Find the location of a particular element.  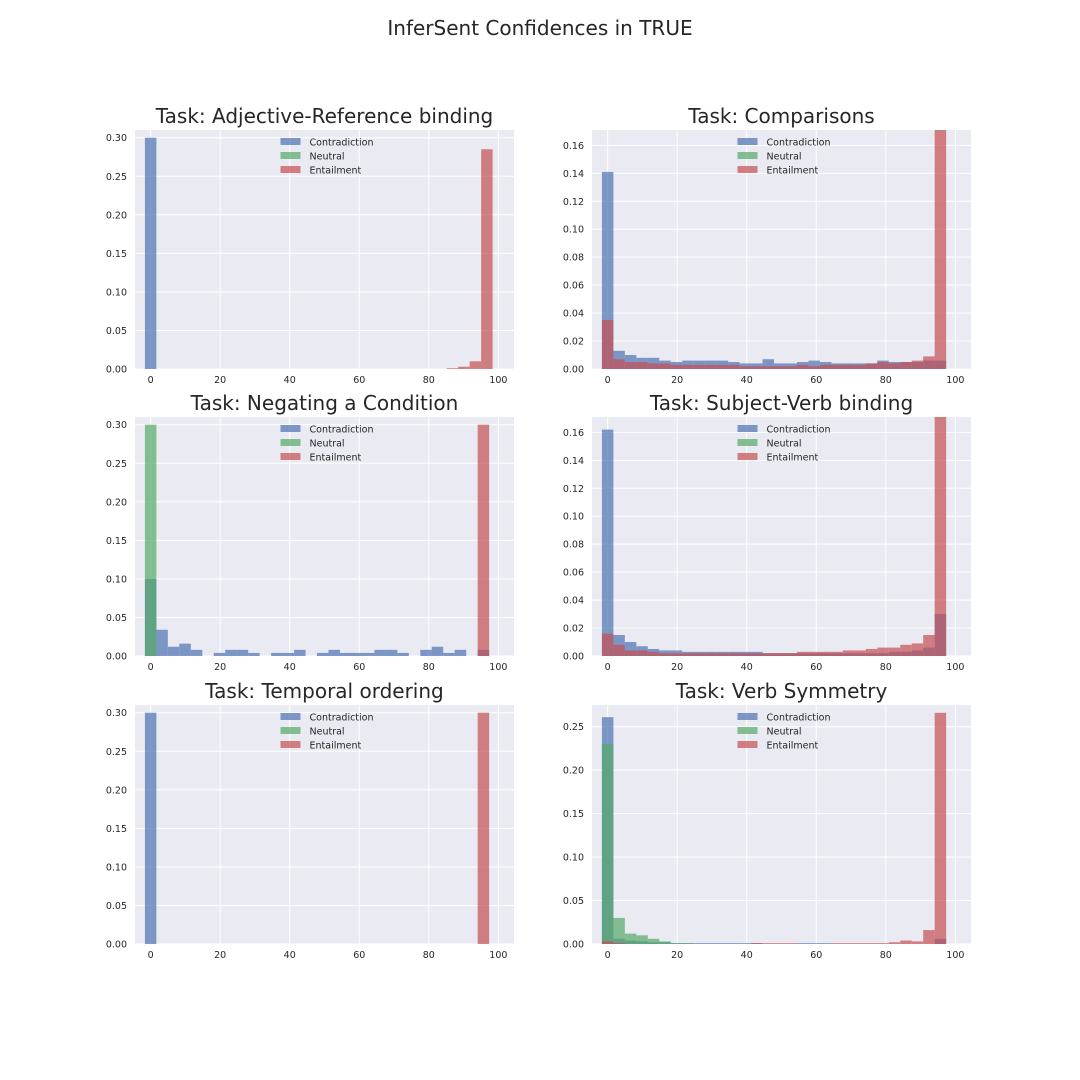

subplot-title: Task: Adjective-Reference binding is located at coordinates (324, 116).